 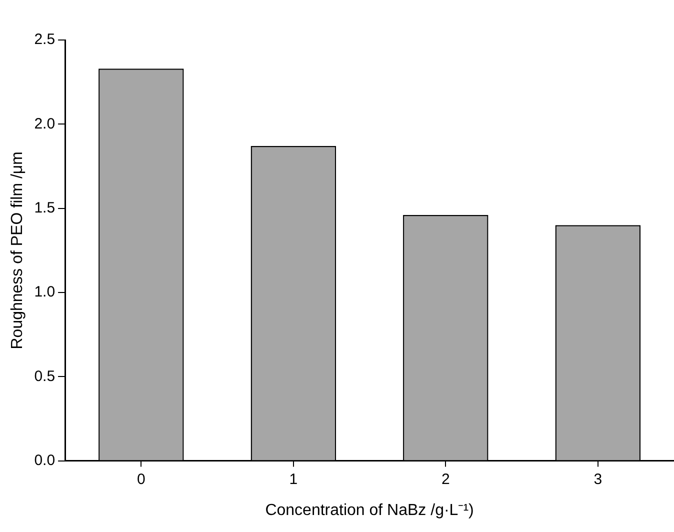 I want to click on y-tick-label: 1.0, so click(x=45, y=292).